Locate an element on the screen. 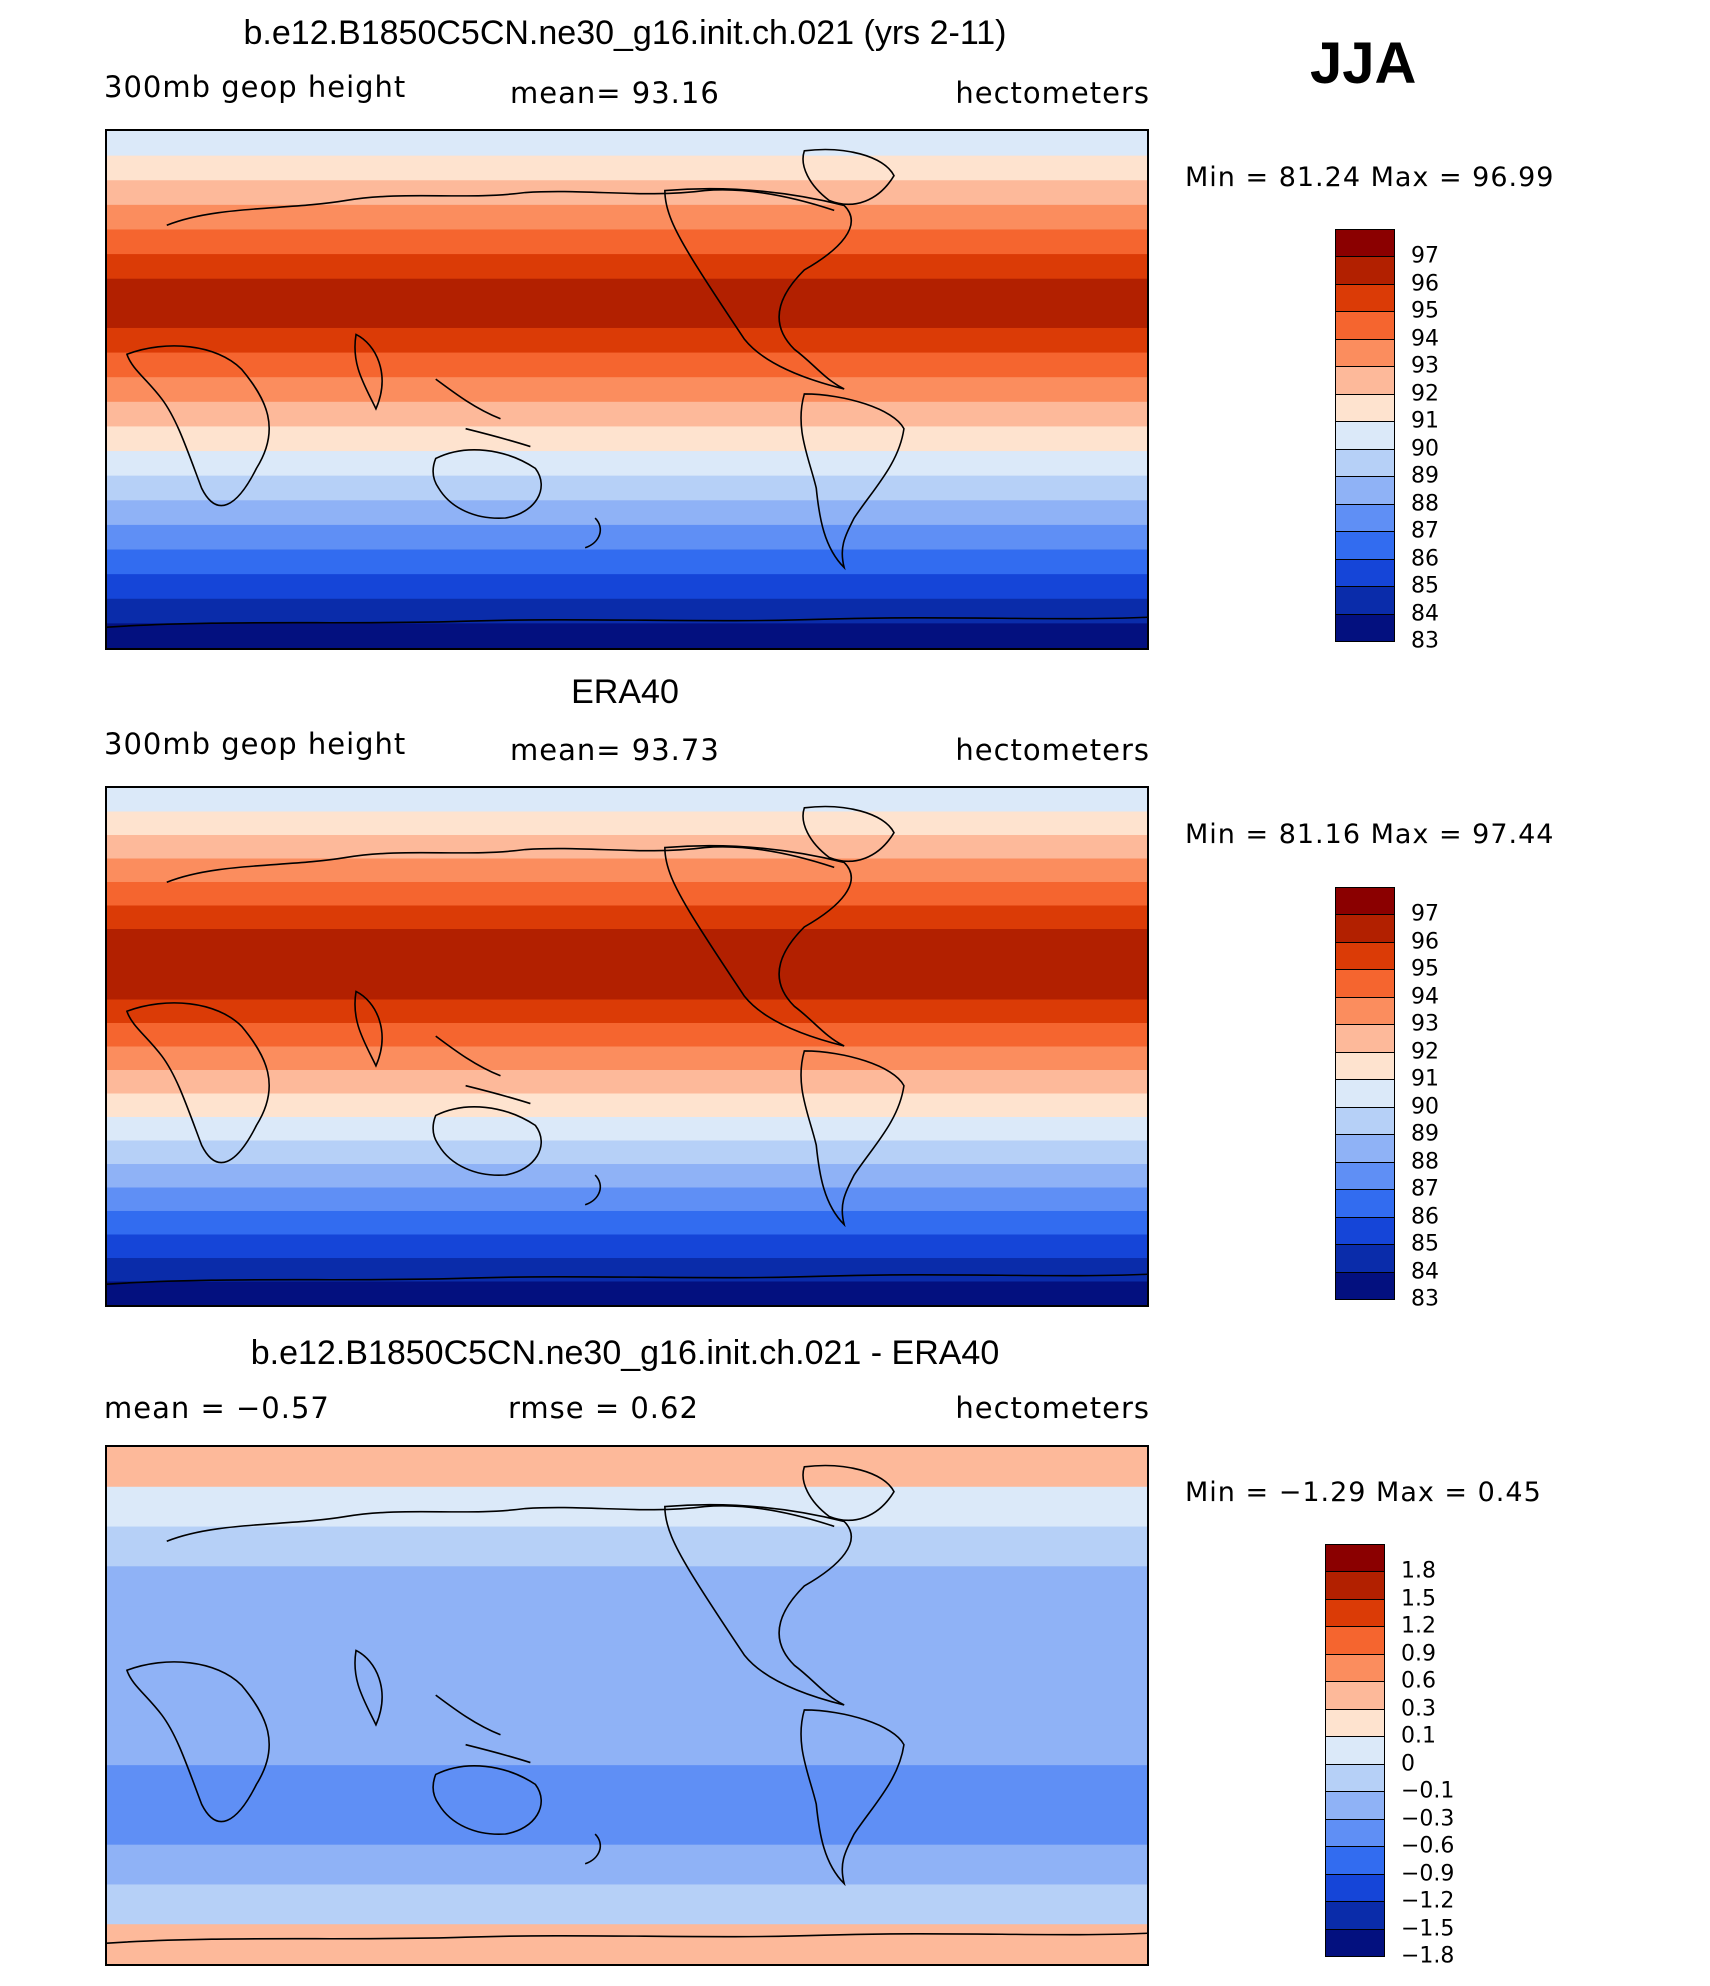  colorbar-tick-label: −1.8 is located at coordinates (1428, 1956).